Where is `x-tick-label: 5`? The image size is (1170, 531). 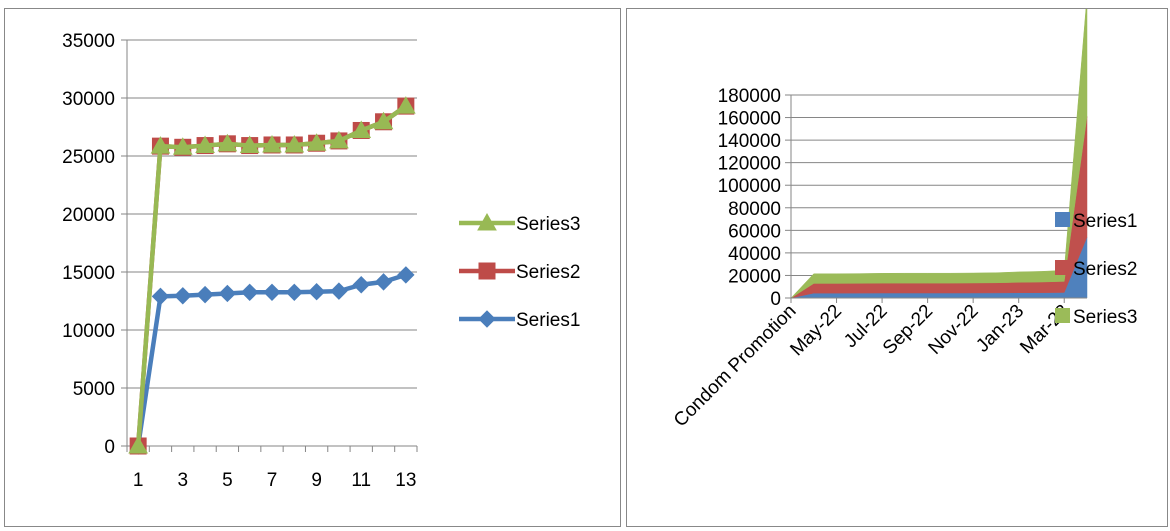
x-tick-label: 5 is located at coordinates (227, 480).